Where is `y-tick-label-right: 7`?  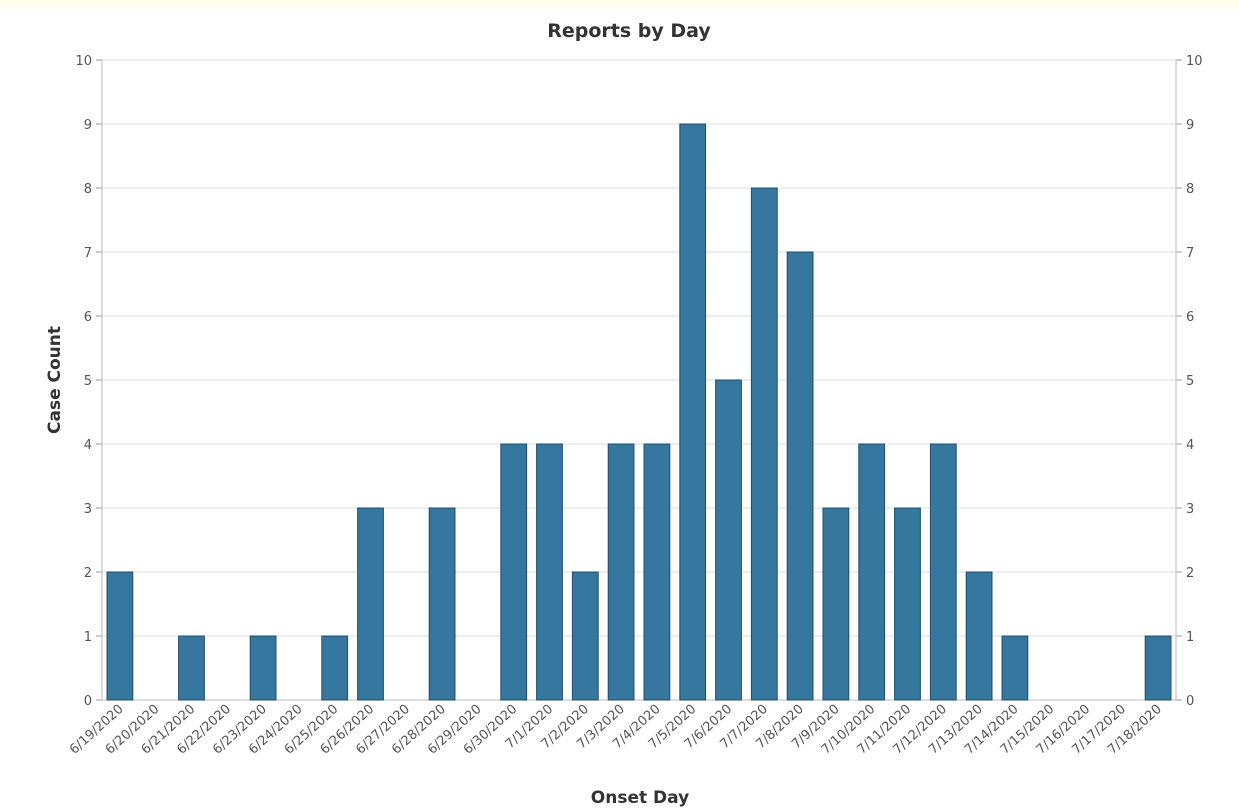
y-tick-label-right: 7 is located at coordinates (1190, 253).